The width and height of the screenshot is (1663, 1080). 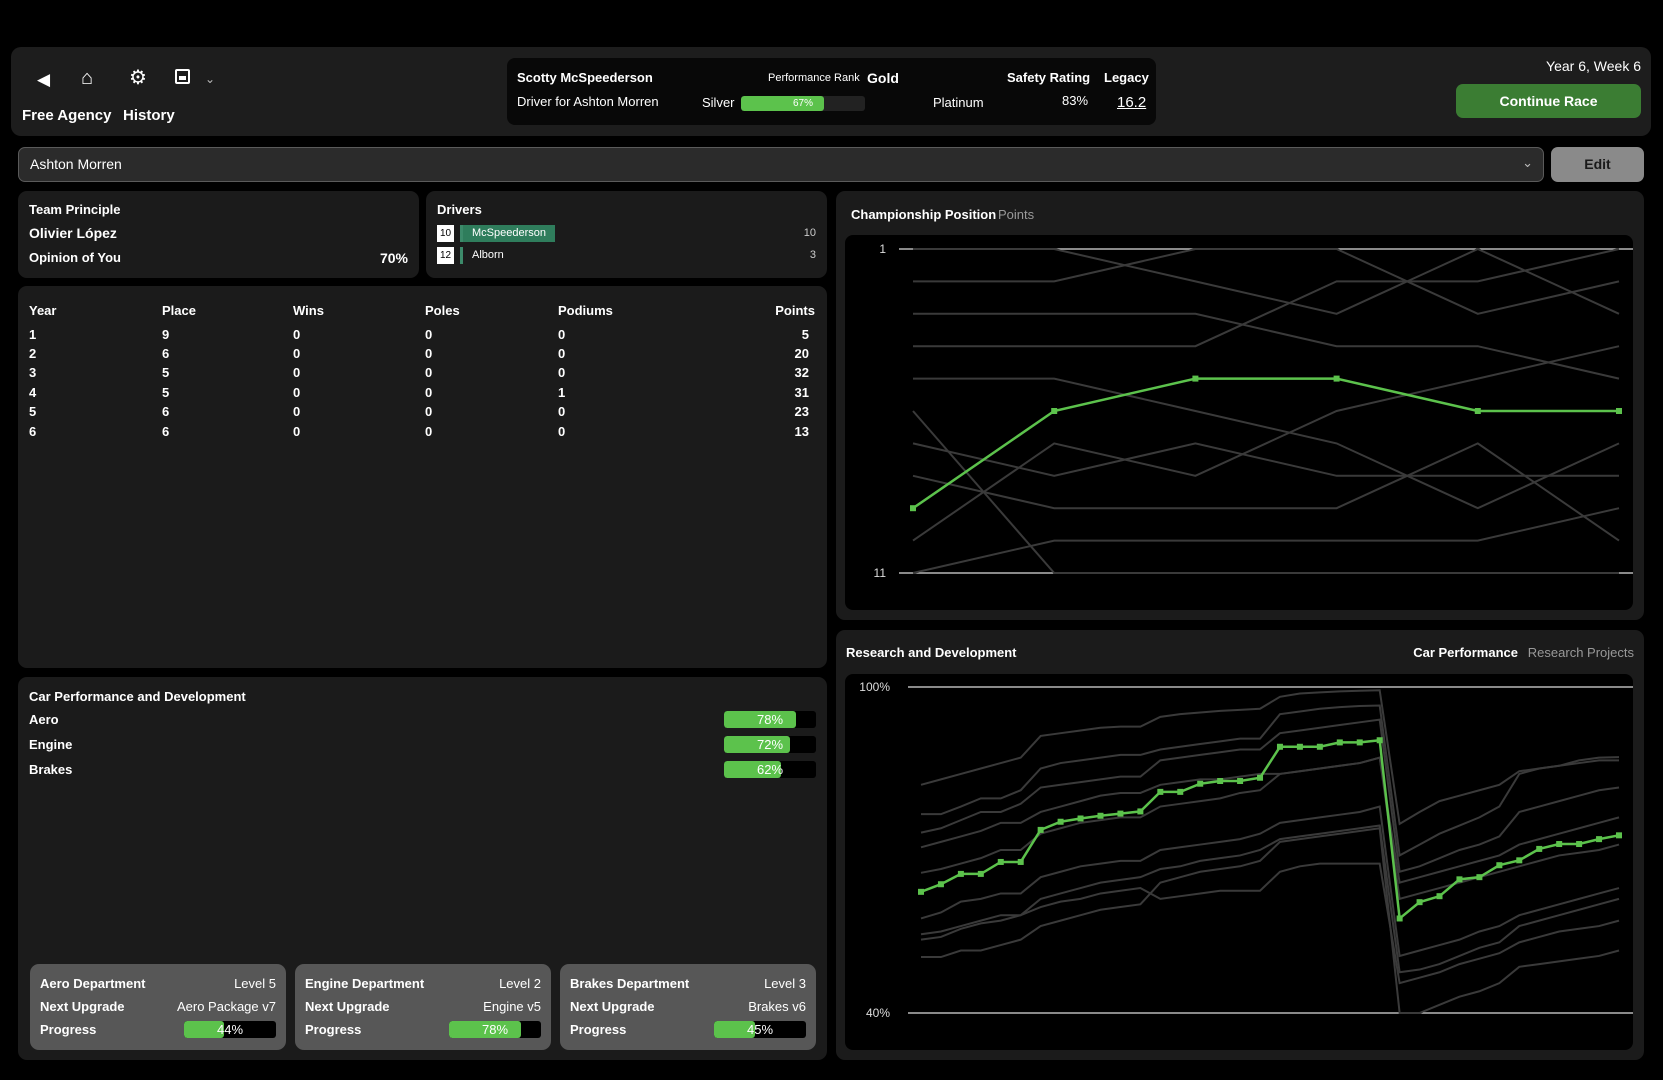 What do you see at coordinates (801, 392) in the screenshot?
I see `table-cell: 31` at bounding box center [801, 392].